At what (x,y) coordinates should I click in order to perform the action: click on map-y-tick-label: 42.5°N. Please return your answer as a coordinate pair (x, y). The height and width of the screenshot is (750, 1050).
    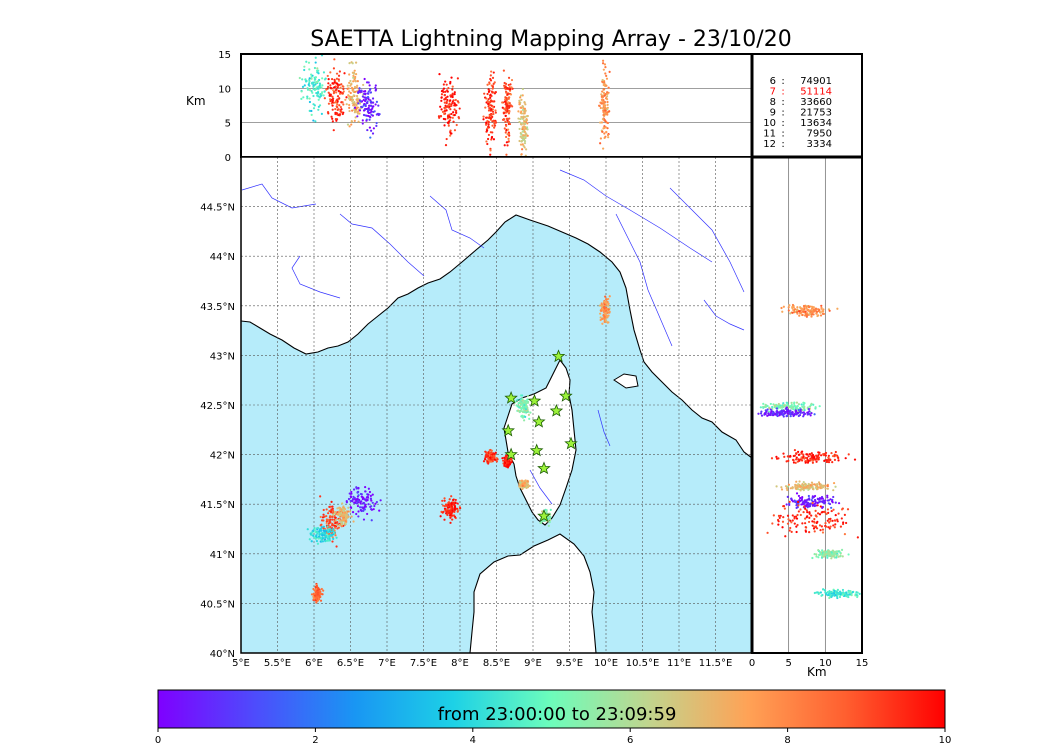
    Looking at the image, I should click on (217, 406).